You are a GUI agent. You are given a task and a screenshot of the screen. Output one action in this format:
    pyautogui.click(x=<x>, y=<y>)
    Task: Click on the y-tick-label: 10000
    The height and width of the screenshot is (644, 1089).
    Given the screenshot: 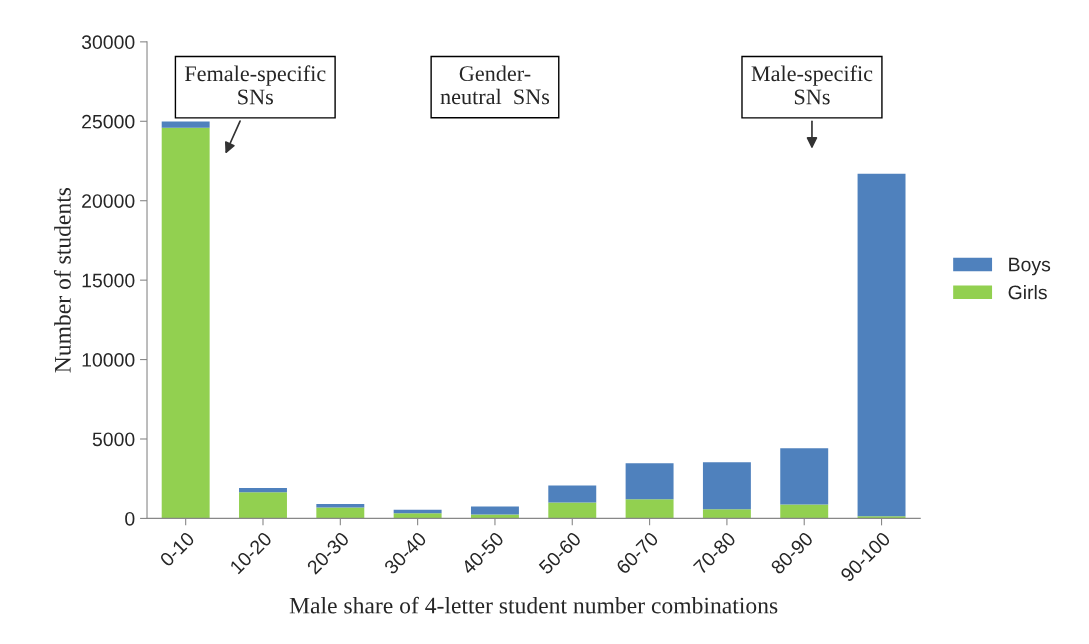 What is the action you would take?
    pyautogui.click(x=108, y=360)
    